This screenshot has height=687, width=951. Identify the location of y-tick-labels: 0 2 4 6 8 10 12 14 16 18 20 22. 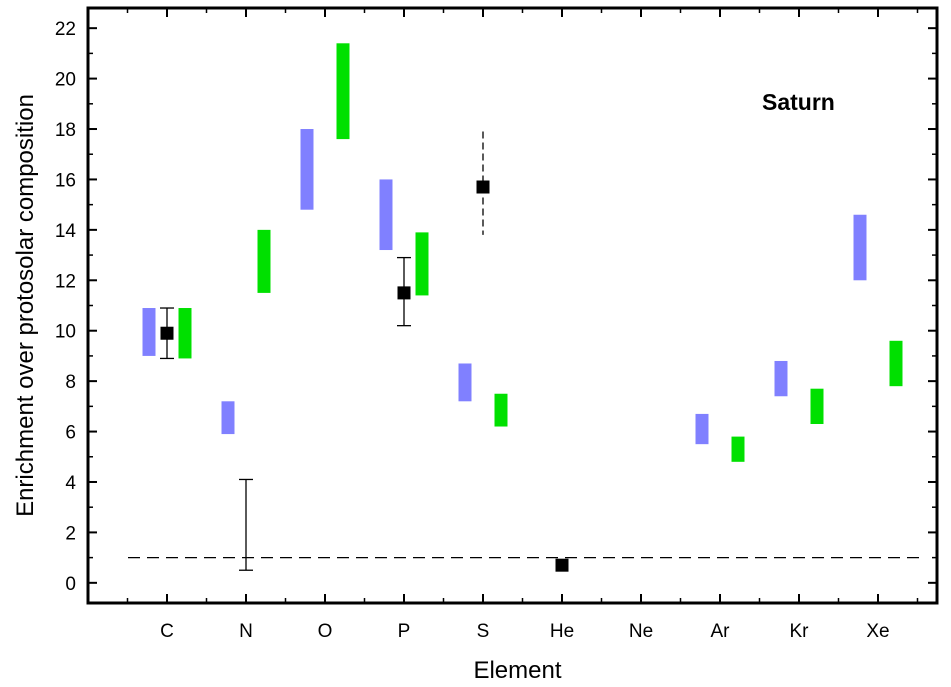
(66, 307).